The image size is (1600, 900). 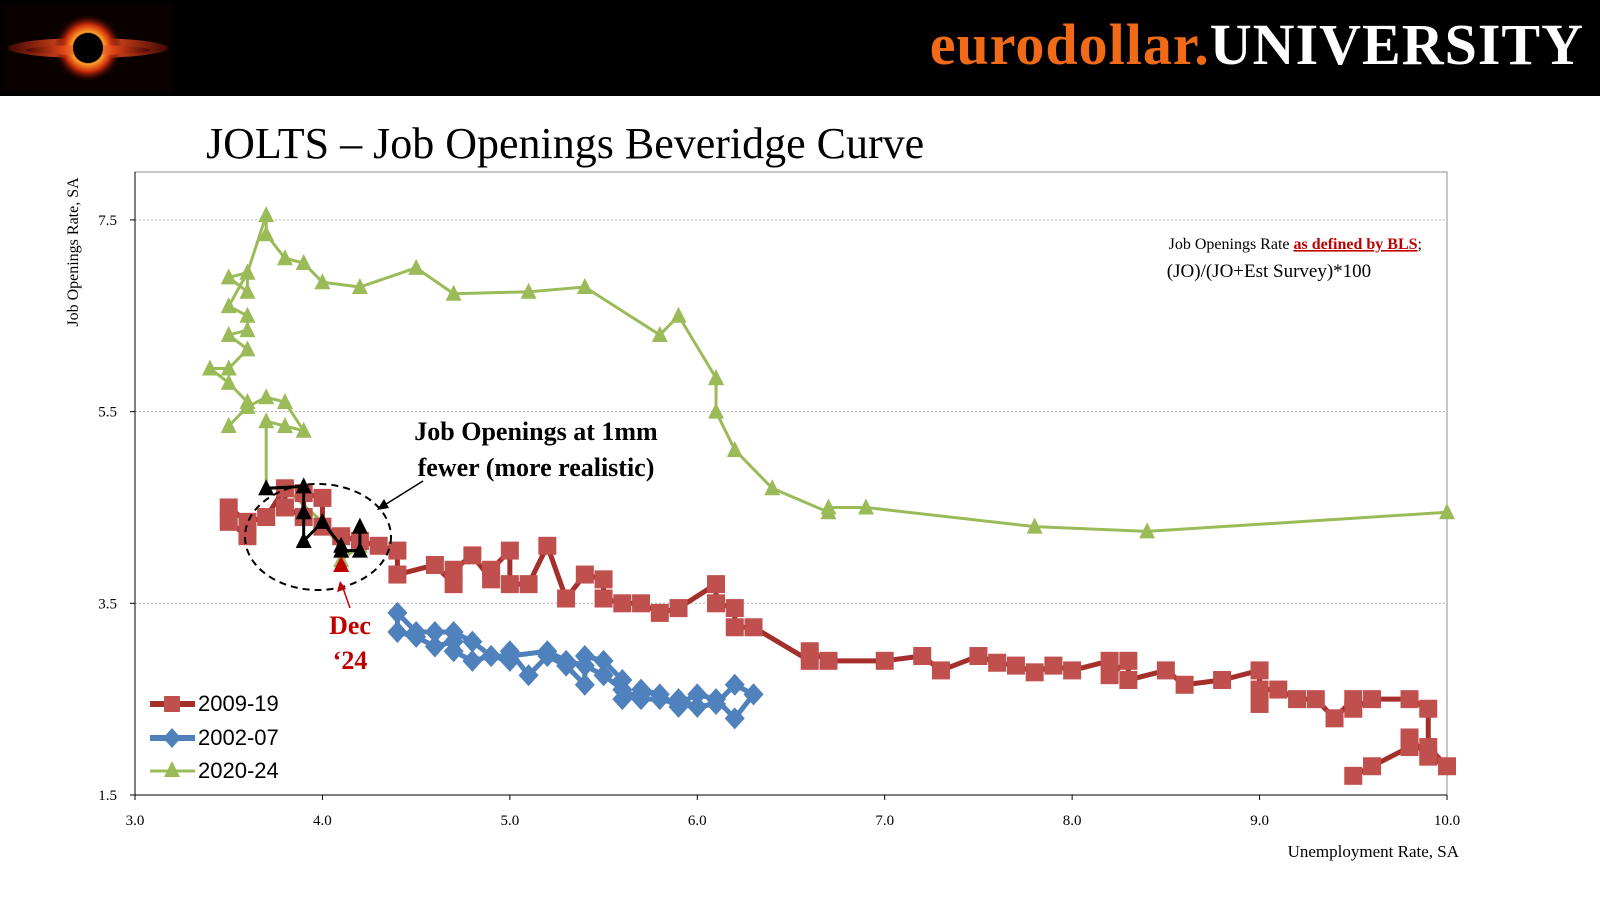 I want to click on callout-circle, so click(x=318, y=537).